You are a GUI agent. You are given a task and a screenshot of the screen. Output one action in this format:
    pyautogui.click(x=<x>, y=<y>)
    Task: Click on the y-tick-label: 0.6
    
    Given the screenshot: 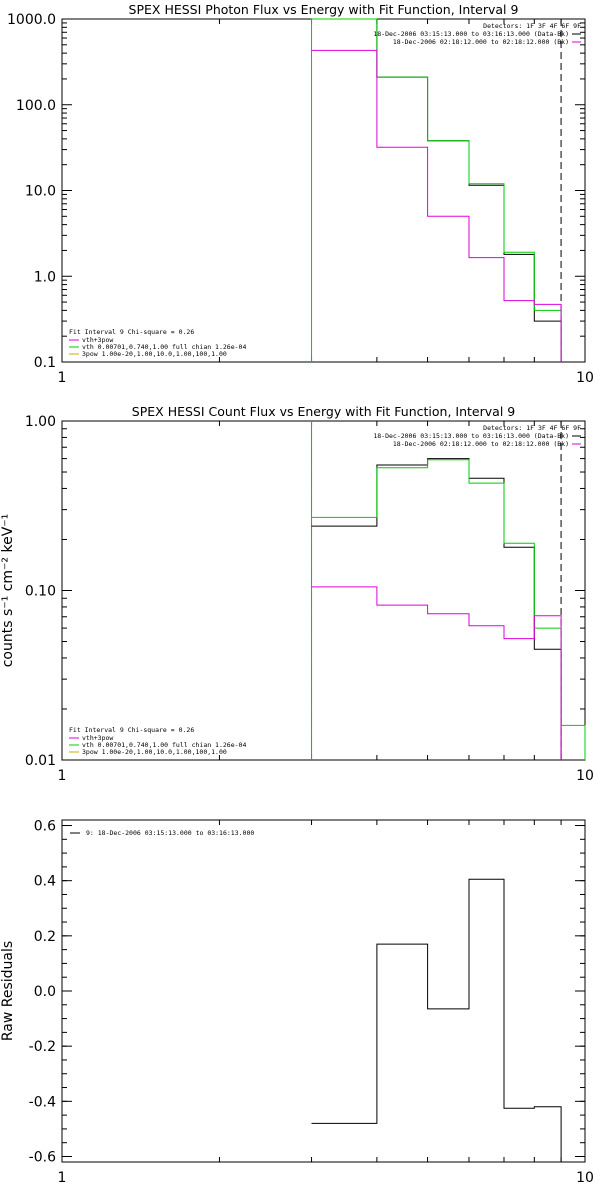 What is the action you would take?
    pyautogui.click(x=45, y=827)
    